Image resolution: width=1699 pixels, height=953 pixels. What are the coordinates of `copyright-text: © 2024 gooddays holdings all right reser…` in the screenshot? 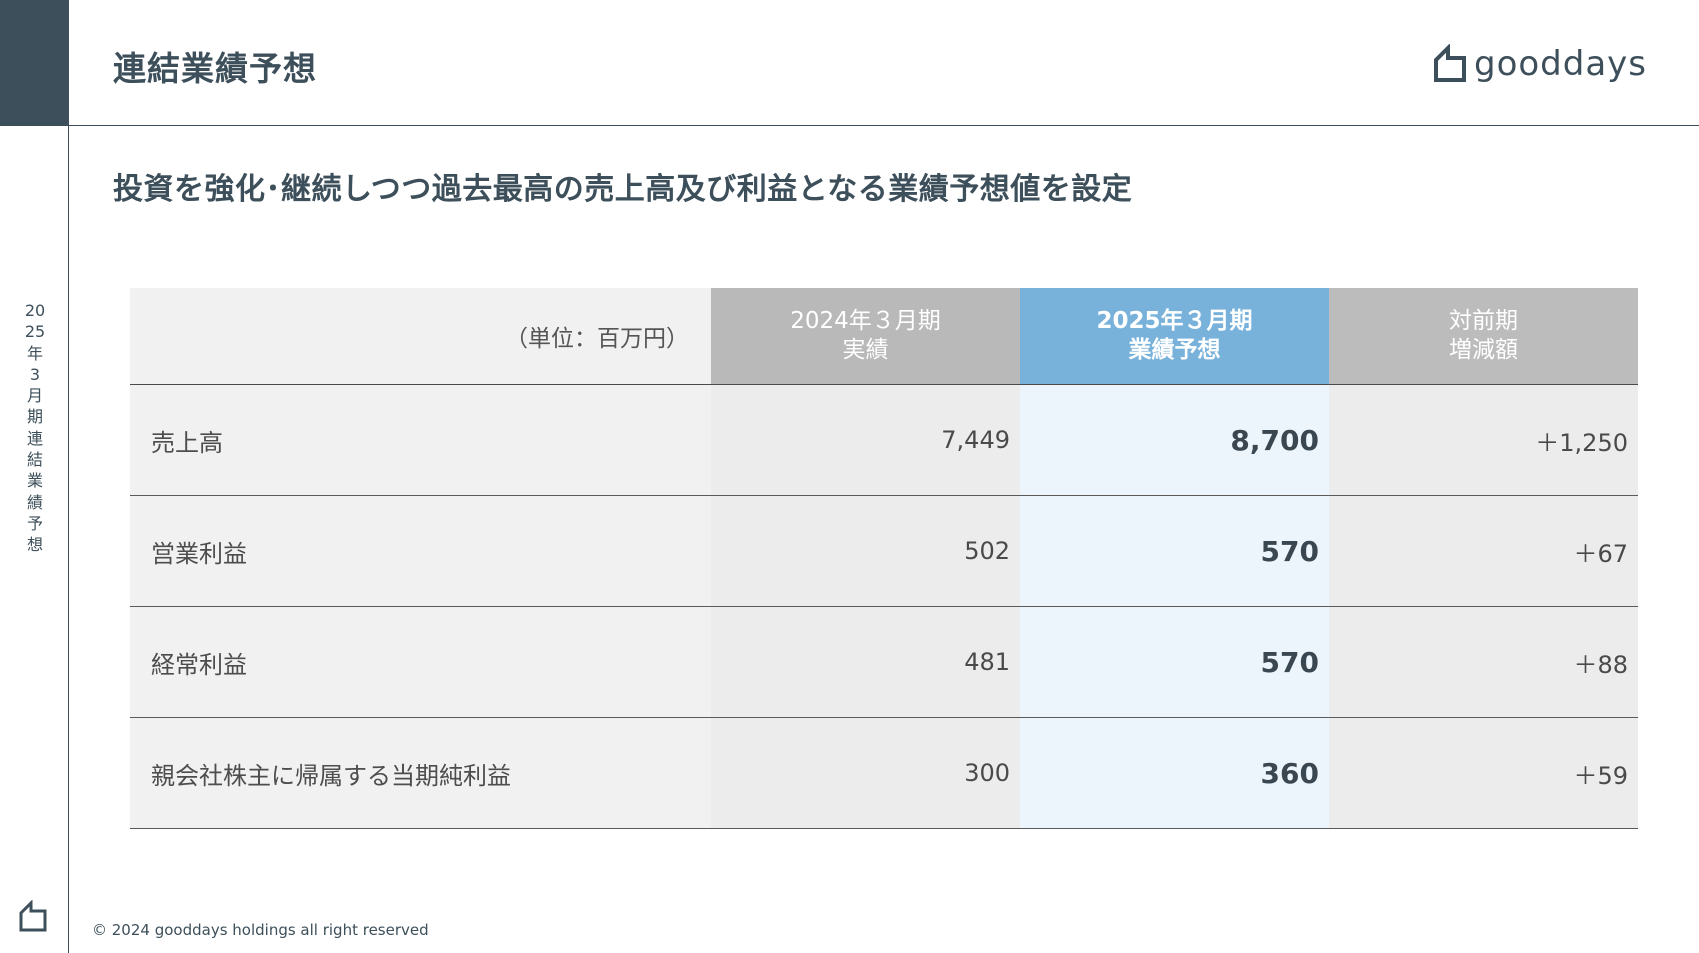 It's located at (260, 930).